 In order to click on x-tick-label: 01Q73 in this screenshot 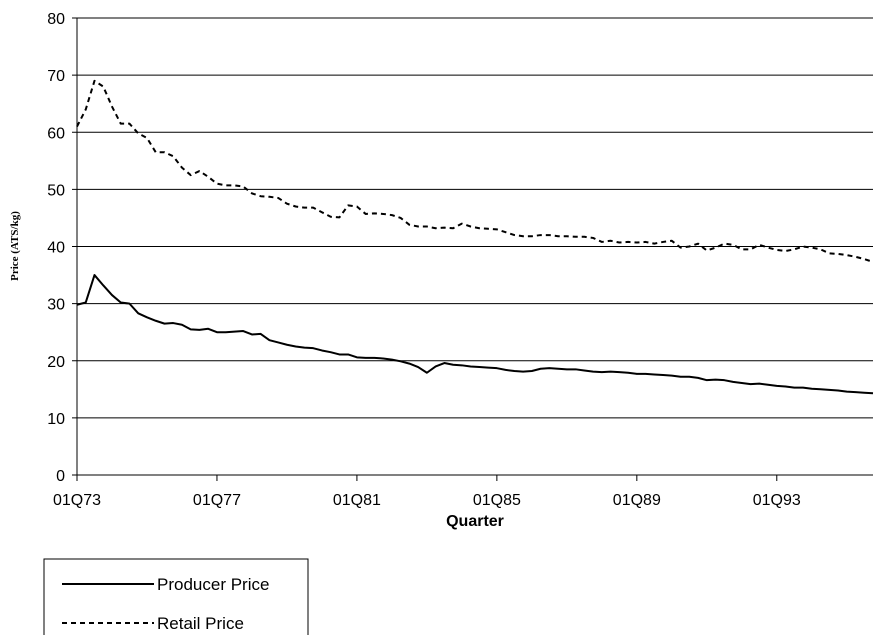, I will do `click(77, 500)`.